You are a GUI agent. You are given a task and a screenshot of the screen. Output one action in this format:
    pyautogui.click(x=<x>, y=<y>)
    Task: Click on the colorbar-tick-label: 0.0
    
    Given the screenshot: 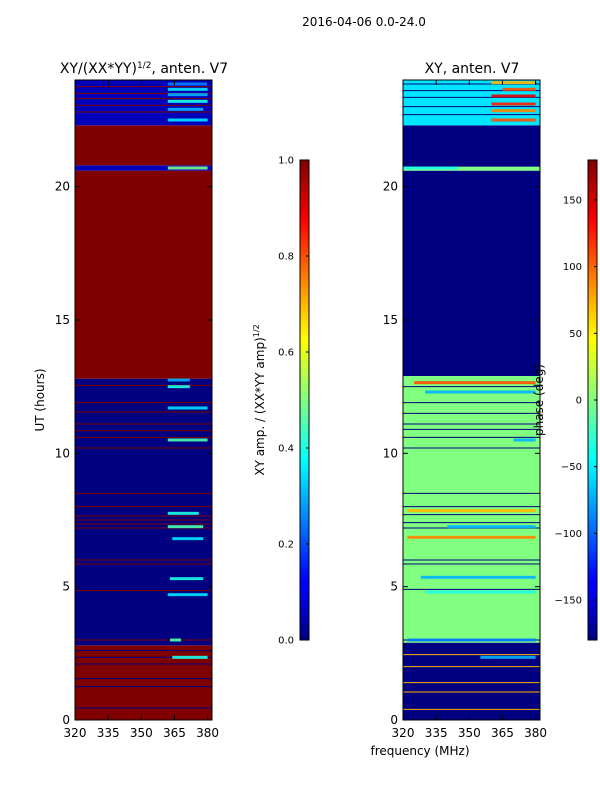 What is the action you would take?
    pyautogui.click(x=286, y=641)
    